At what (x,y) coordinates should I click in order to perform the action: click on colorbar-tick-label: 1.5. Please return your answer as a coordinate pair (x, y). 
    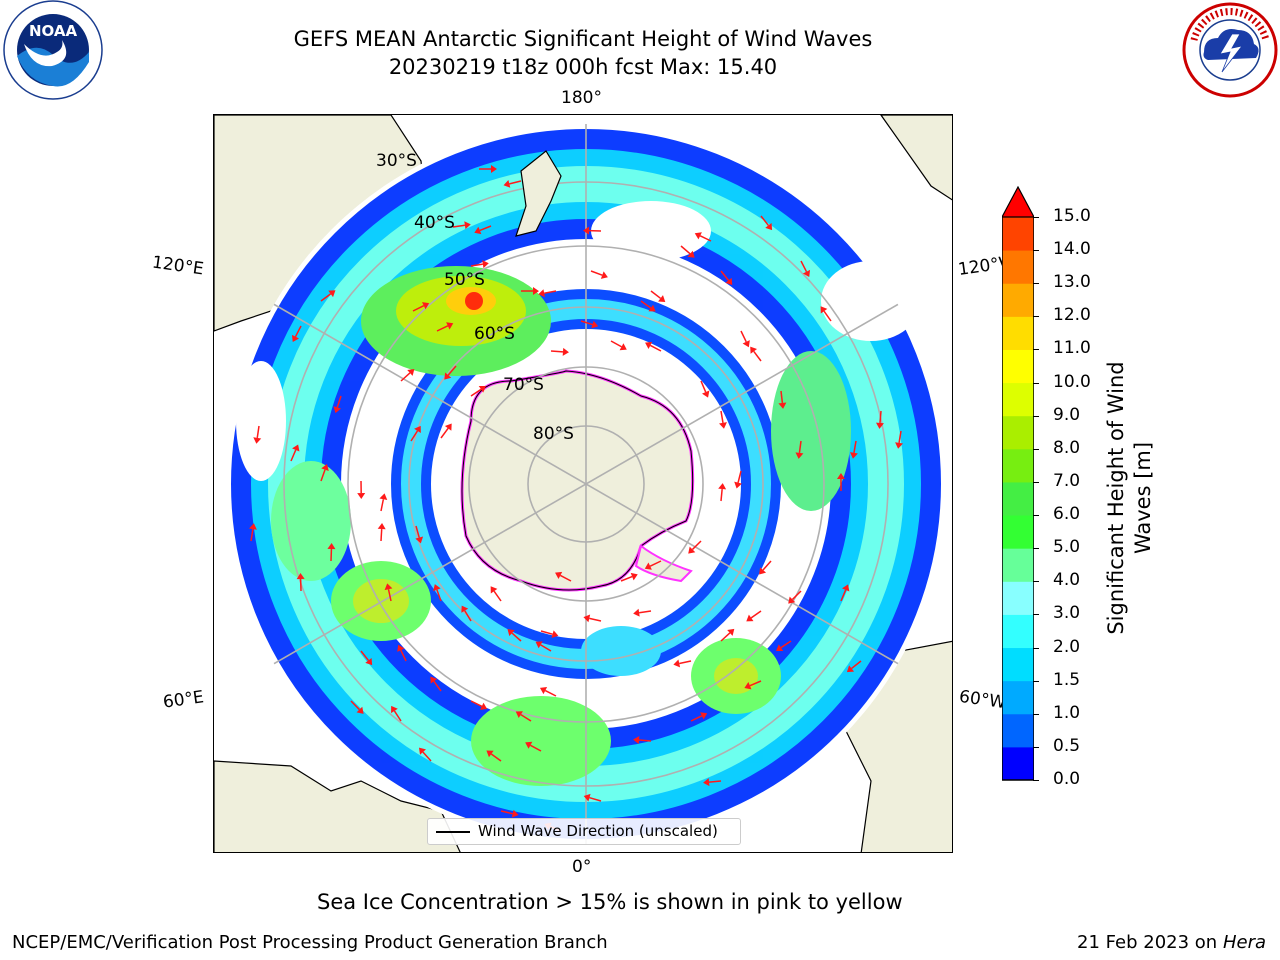
    Looking at the image, I should click on (1067, 679).